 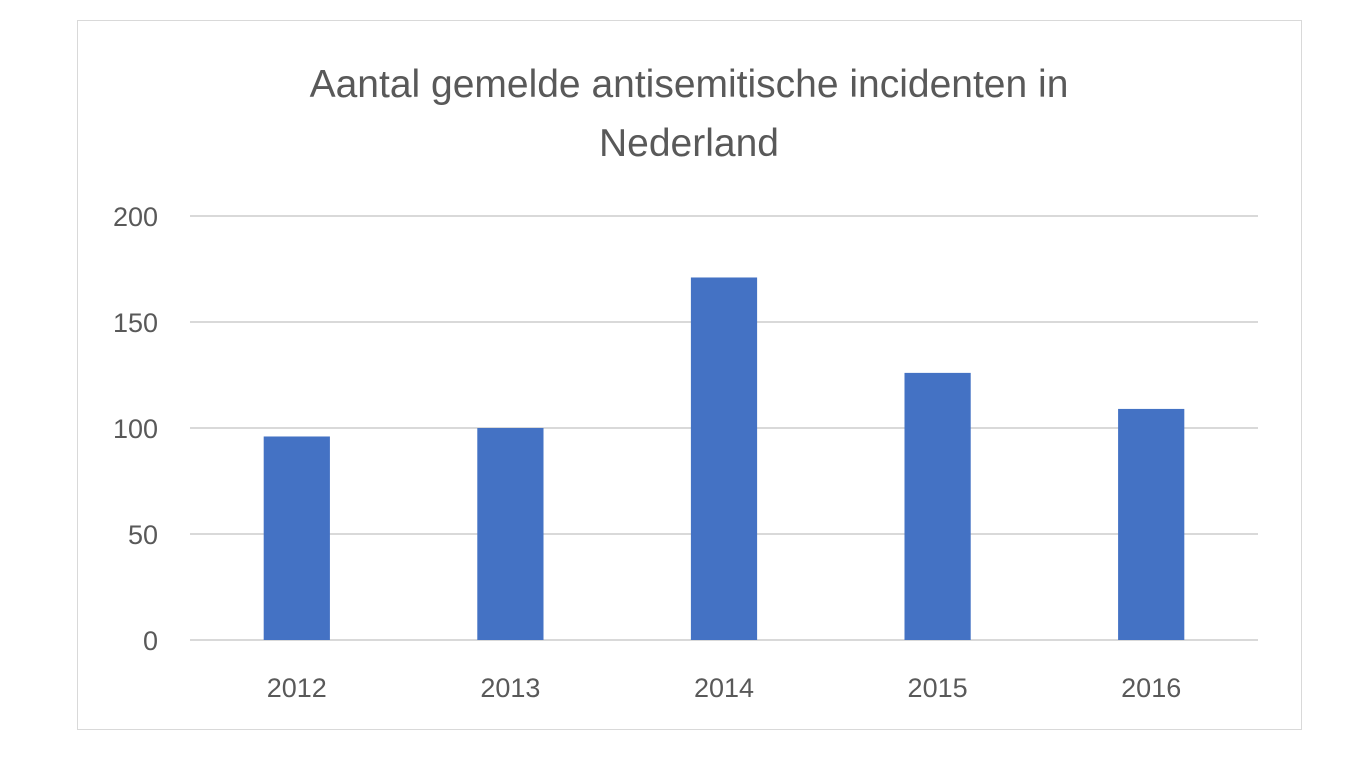 I want to click on x-axis-ticks: 2012 2013 2014 2015 2016, so click(x=724, y=688).